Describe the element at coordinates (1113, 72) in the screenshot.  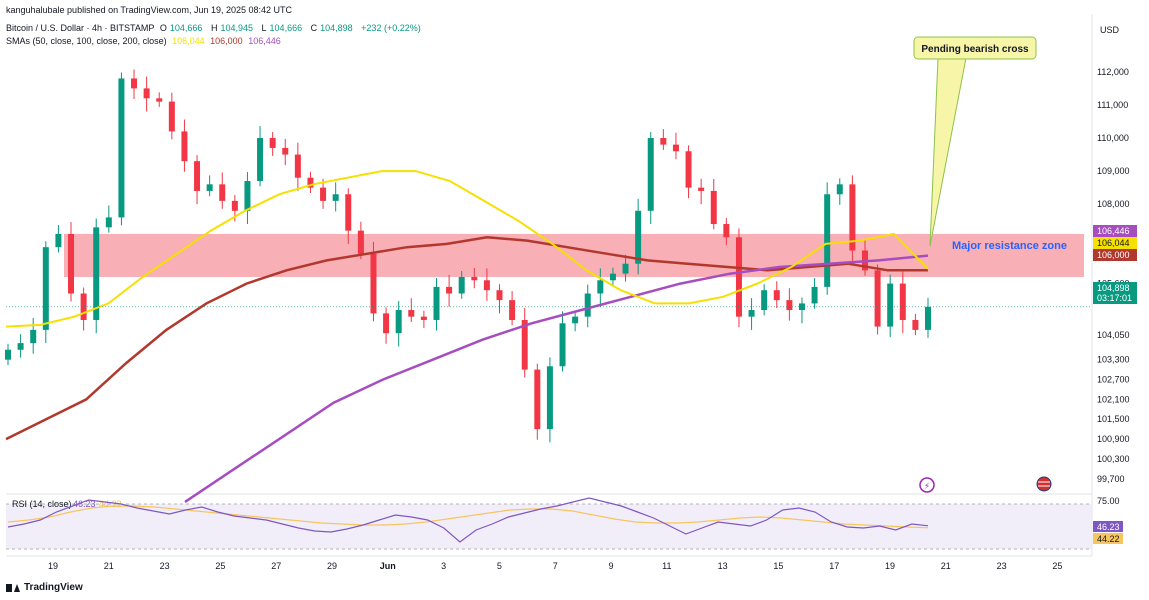
I see `y-tick-label: 112,000` at that location.